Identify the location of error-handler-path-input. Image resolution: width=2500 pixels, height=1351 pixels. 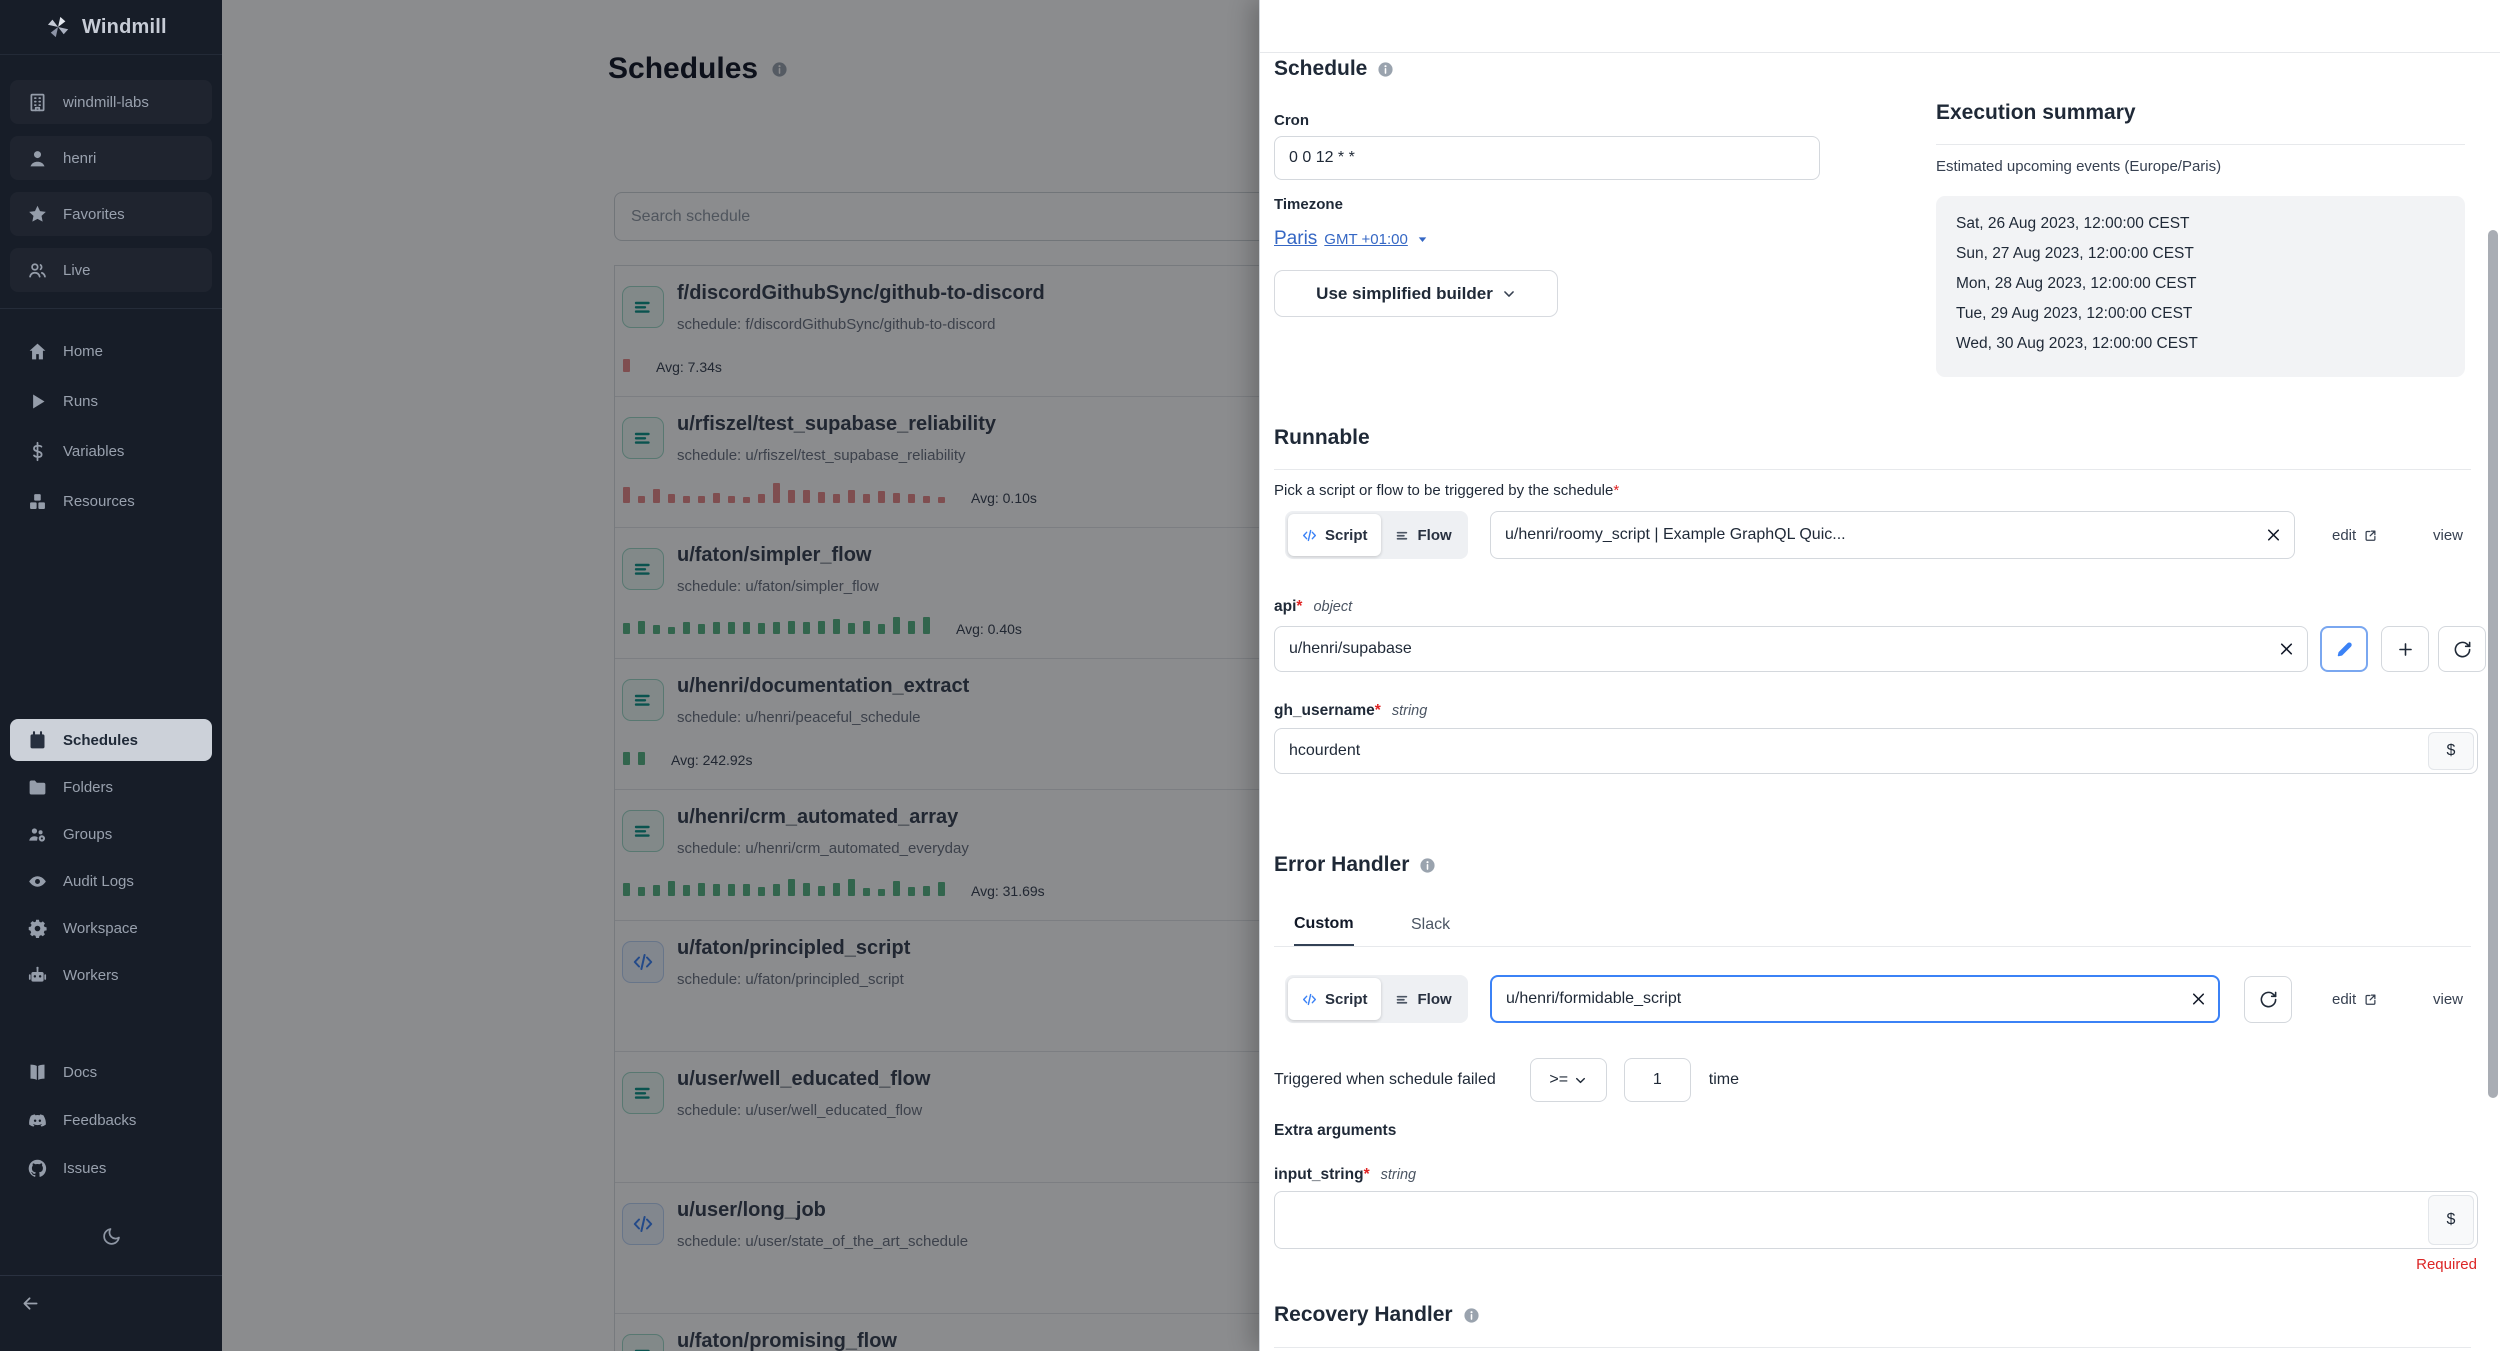
(1855, 999).